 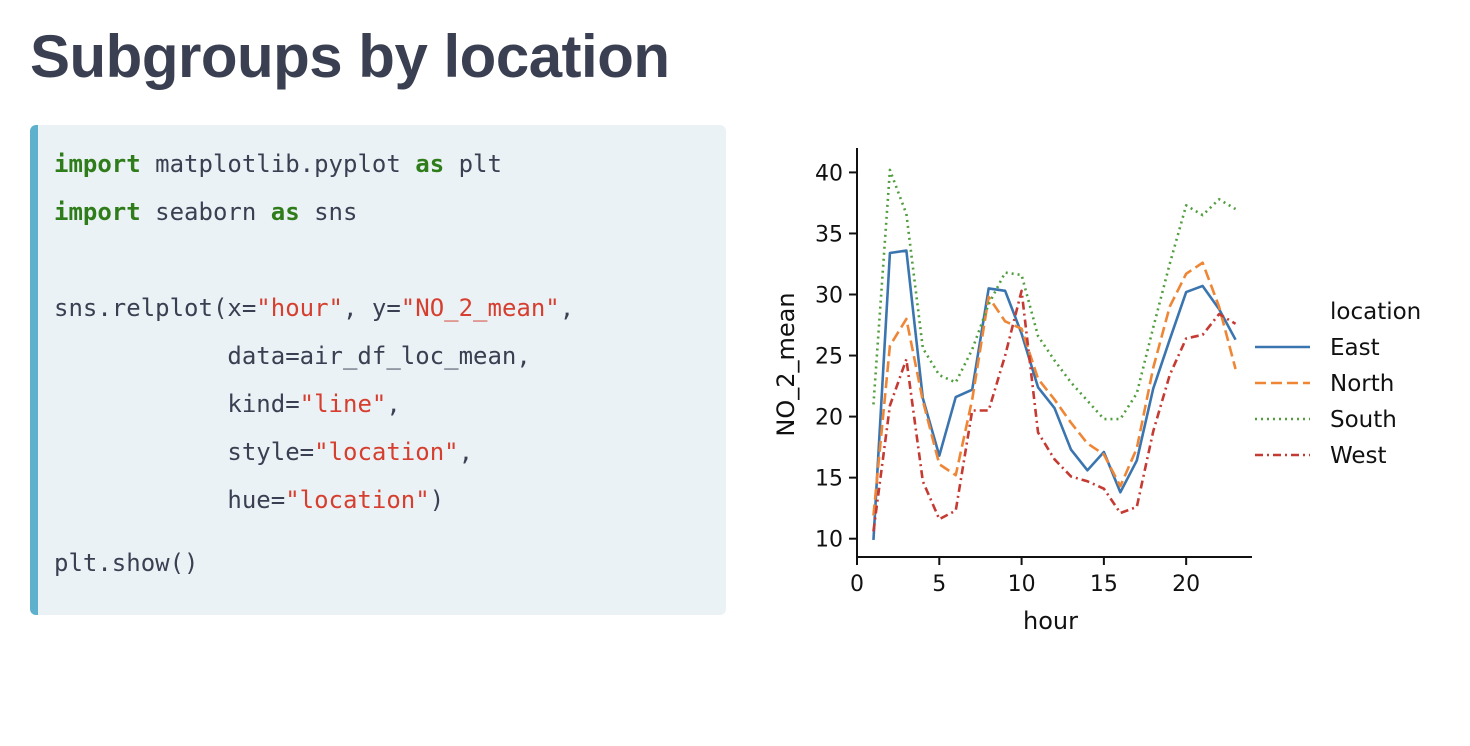 I want to click on y-tick-label: 15, so click(x=829, y=479).